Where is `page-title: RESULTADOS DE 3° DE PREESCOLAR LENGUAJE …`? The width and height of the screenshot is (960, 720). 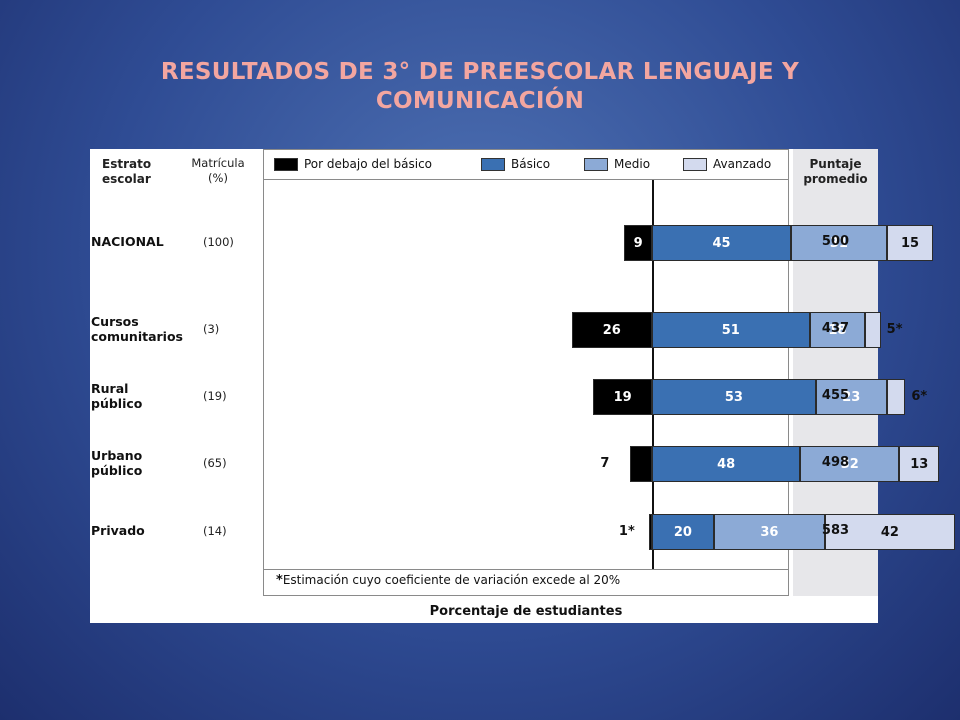 page-title: RESULTADOS DE 3° DE PREESCOLAR LENGUAJE … is located at coordinates (480, 87).